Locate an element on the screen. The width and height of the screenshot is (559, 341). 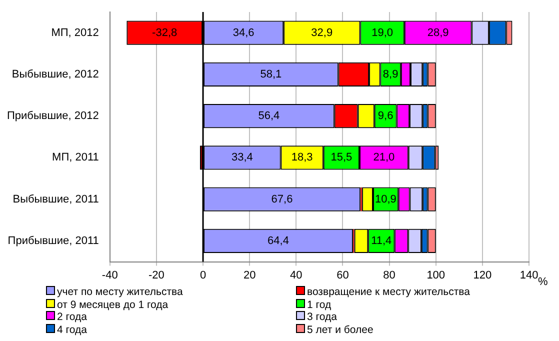
x-tick-label: 0 is located at coordinates (203, 275).